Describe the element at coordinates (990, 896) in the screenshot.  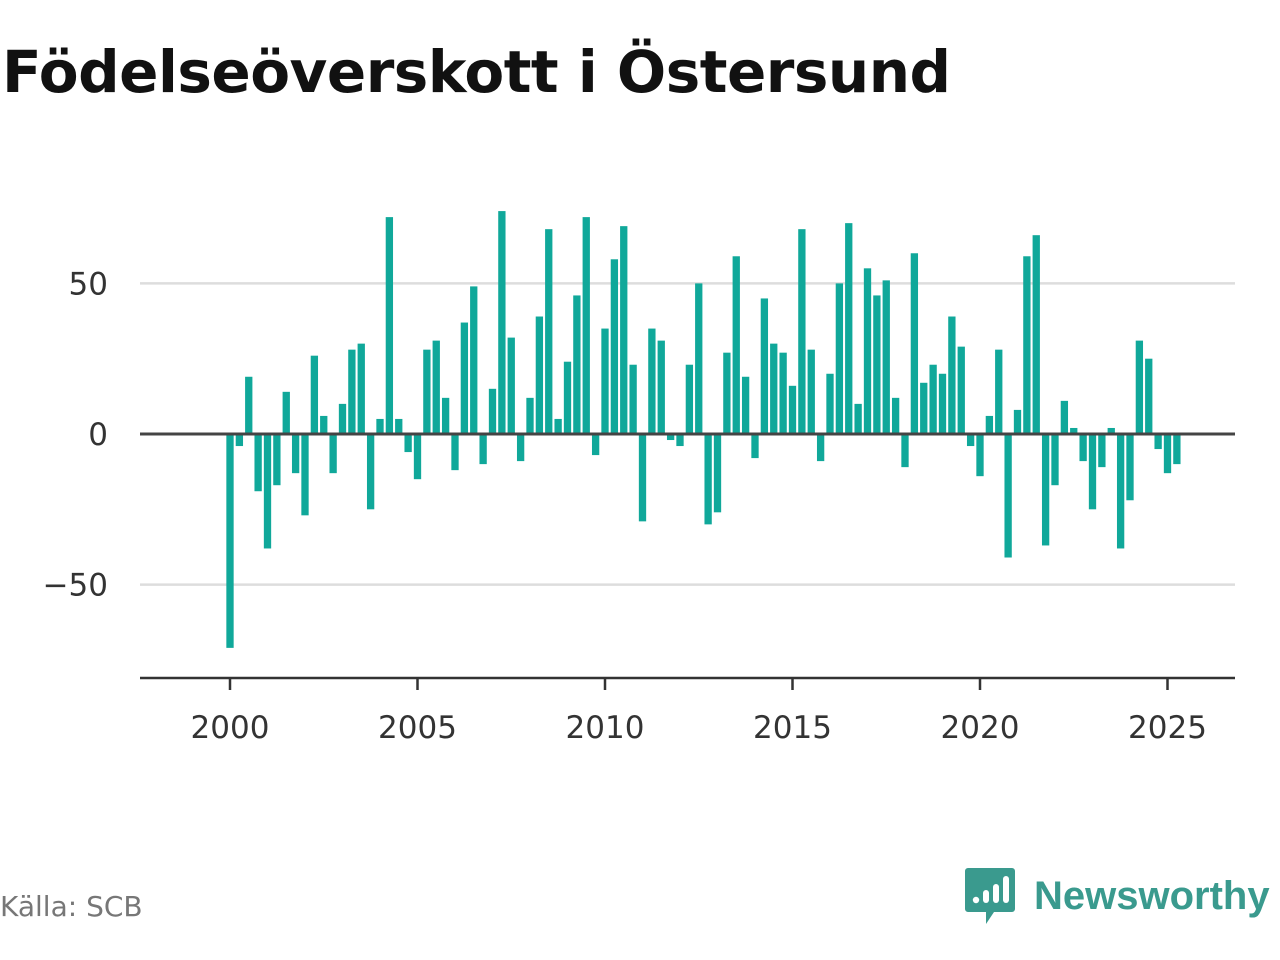
I see `newsworthy-chart-icon` at that location.